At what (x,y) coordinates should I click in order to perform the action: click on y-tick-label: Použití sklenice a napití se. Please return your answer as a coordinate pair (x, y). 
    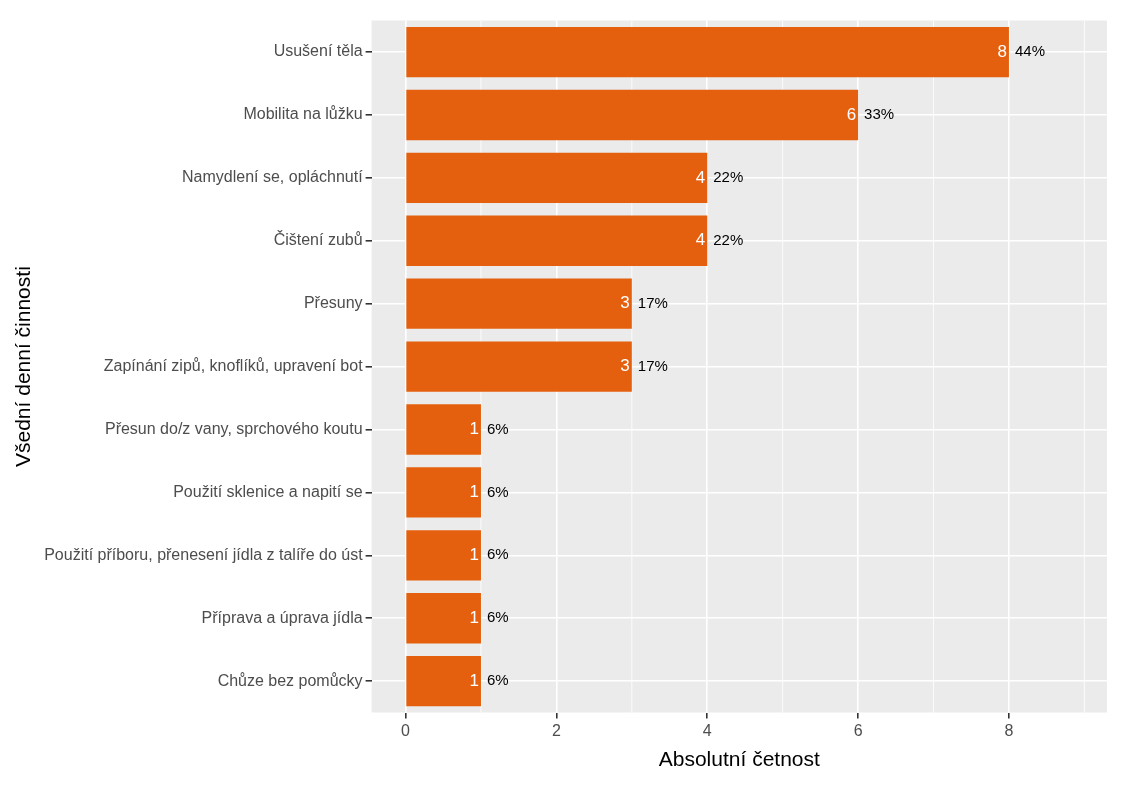
    Looking at the image, I should click on (268, 491).